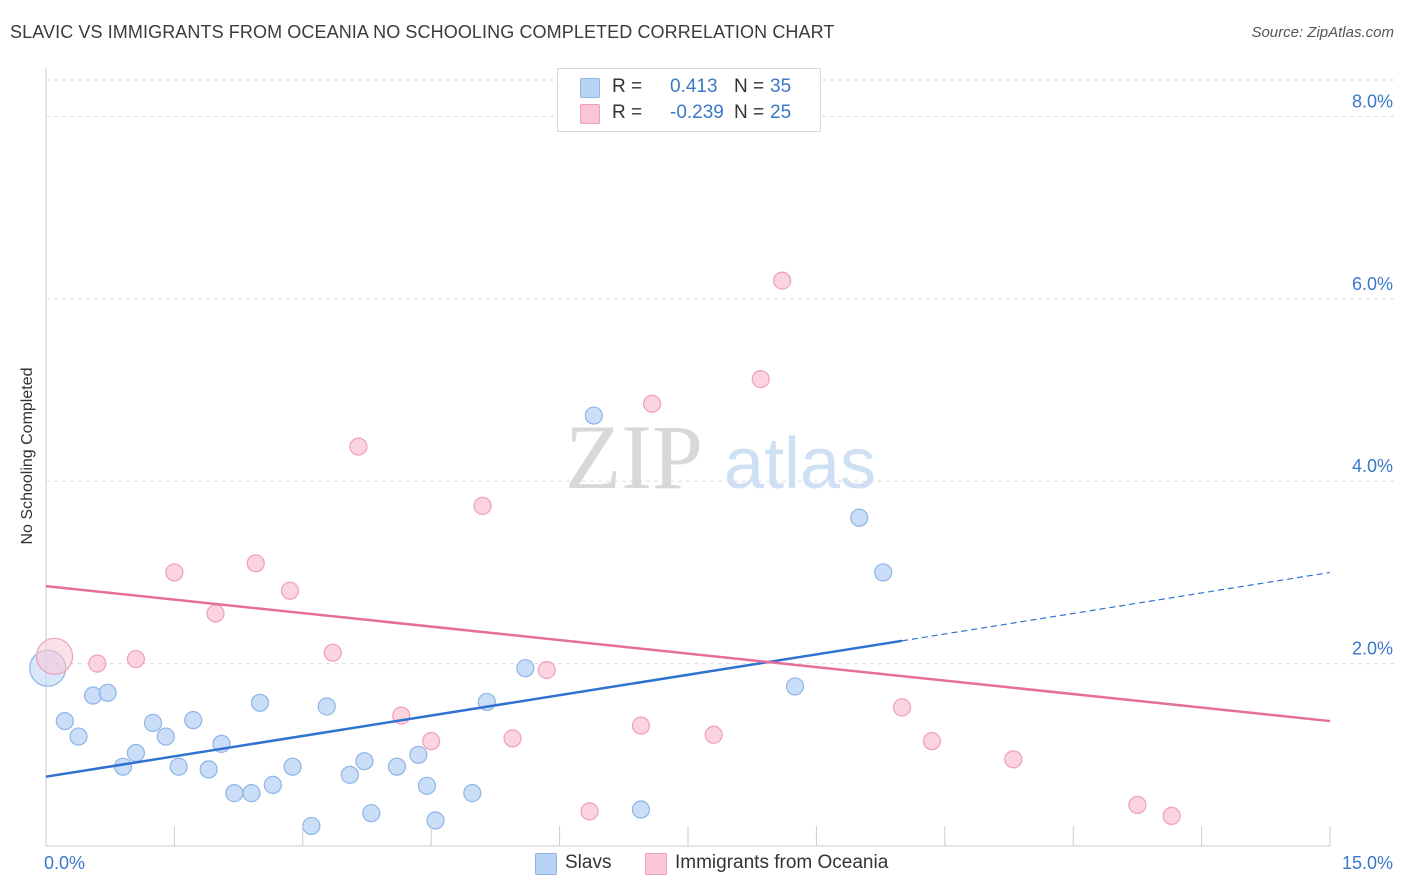 The height and width of the screenshot is (892, 1406). I want to click on x-tick-label: 0.0%, so click(64, 863).